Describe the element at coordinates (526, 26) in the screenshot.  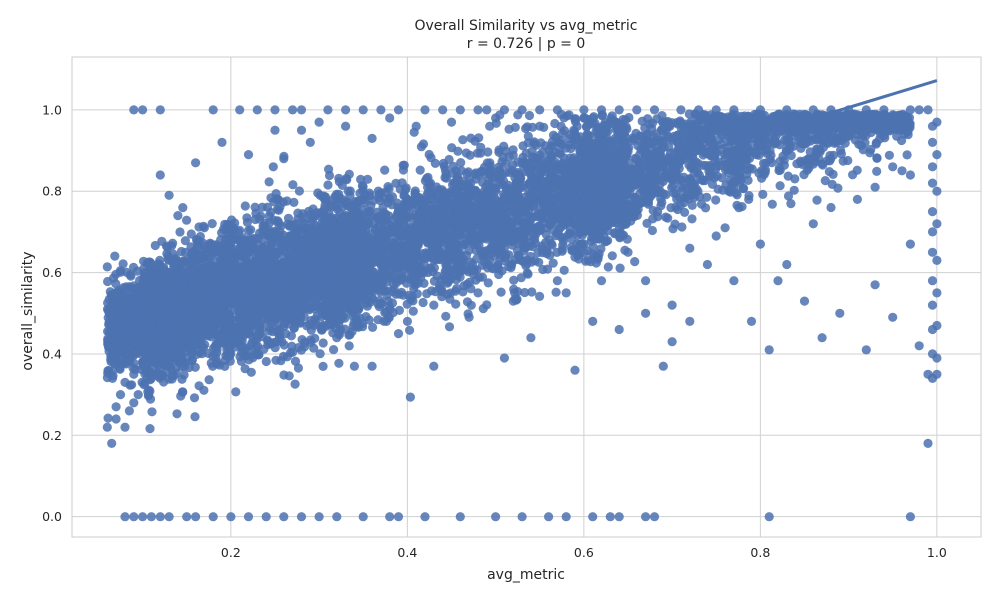
I see `chart-title: Overall Similarity vs avg_metric` at that location.